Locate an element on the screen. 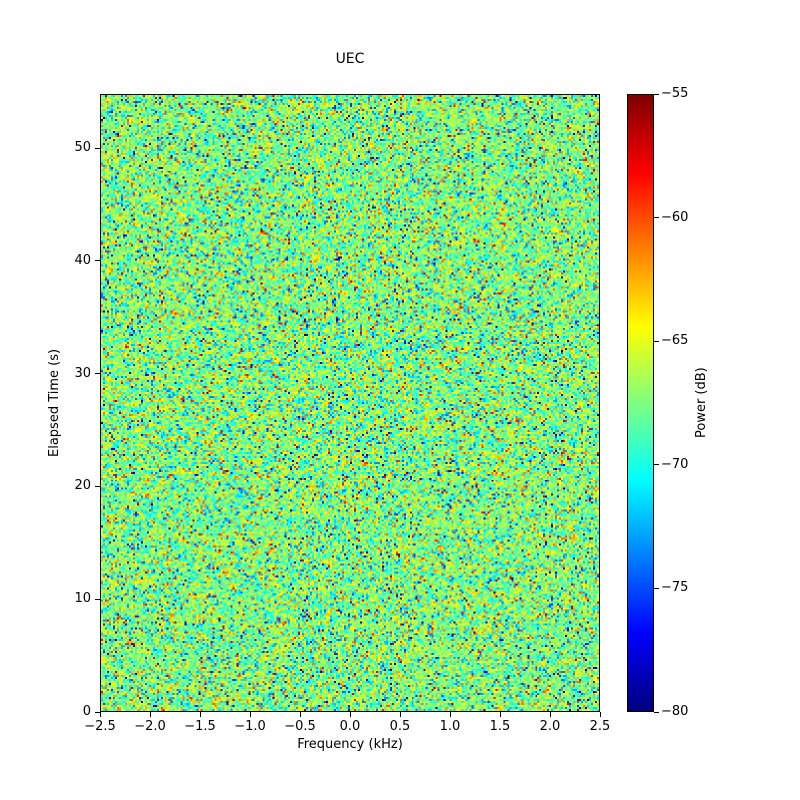 The height and width of the screenshot is (800, 800). colorbar-tick-label: −75 is located at coordinates (675, 588).